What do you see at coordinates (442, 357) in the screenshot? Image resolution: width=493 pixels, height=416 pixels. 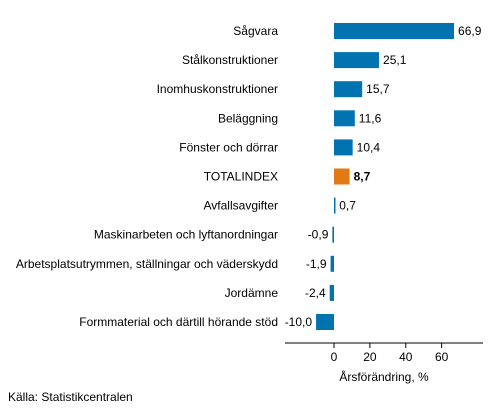 I see `x-tick-label: 60` at bounding box center [442, 357].